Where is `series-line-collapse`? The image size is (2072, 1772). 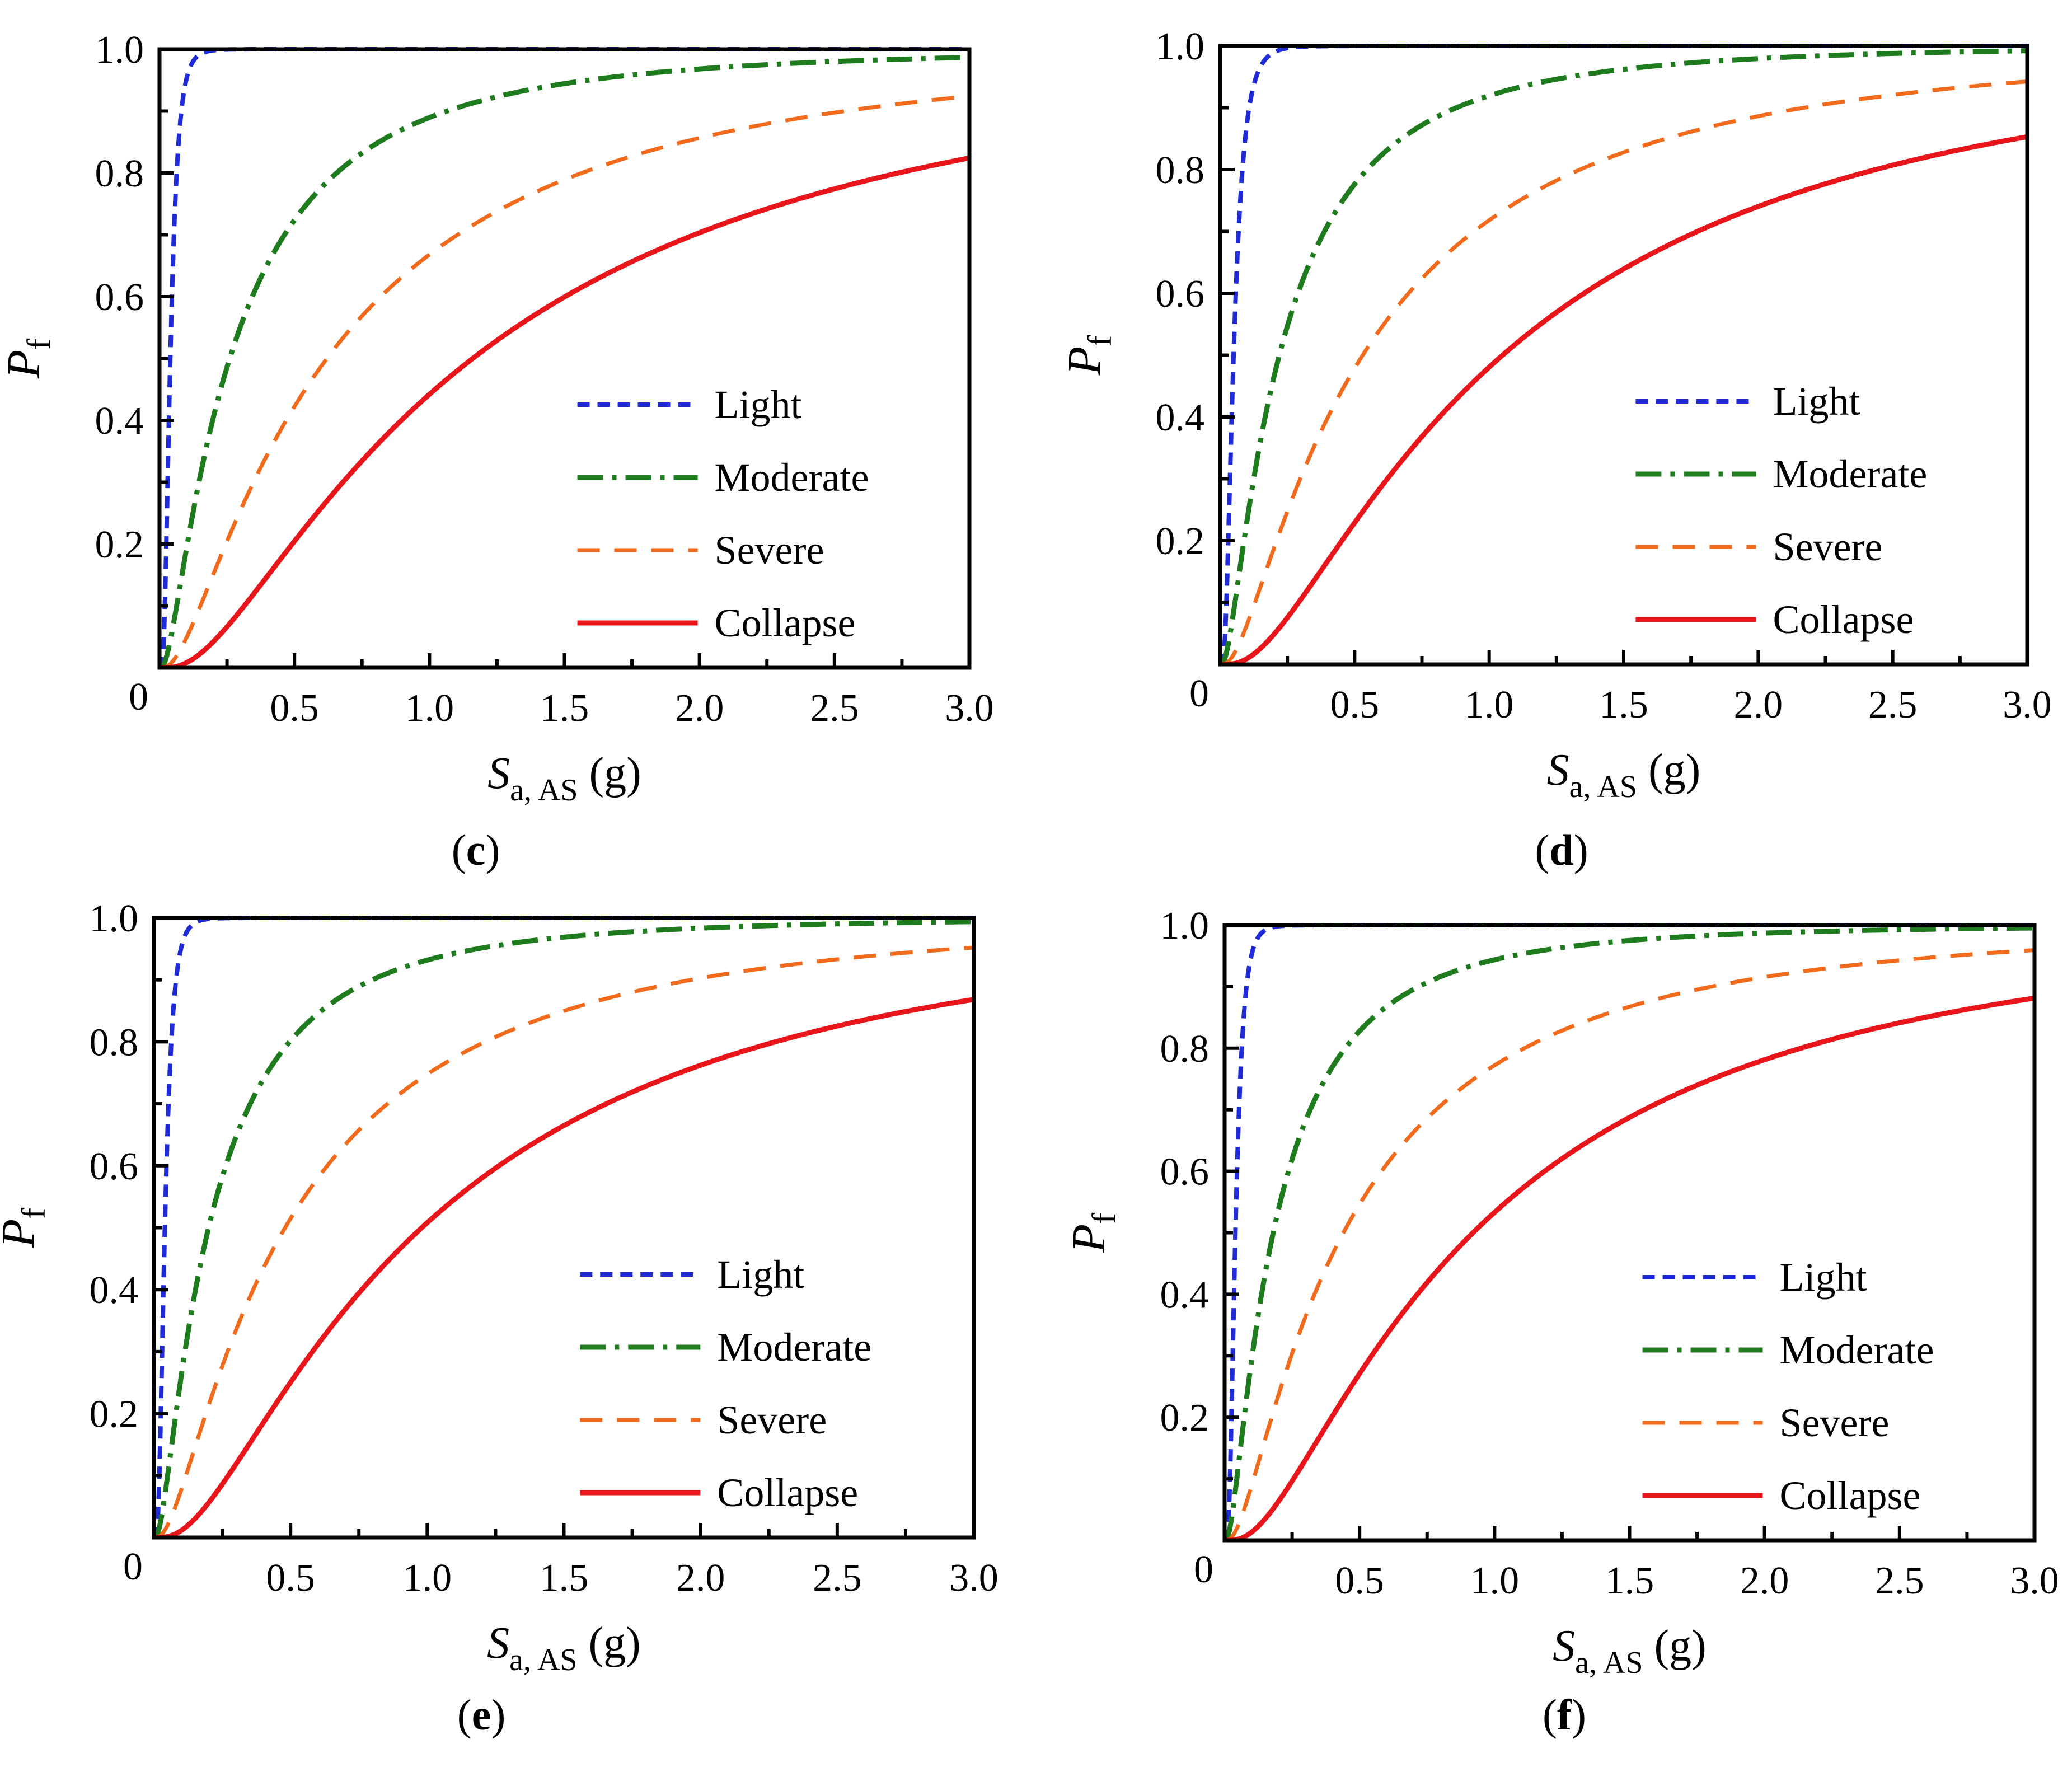 series-line-collapse is located at coordinates (1630, 1267).